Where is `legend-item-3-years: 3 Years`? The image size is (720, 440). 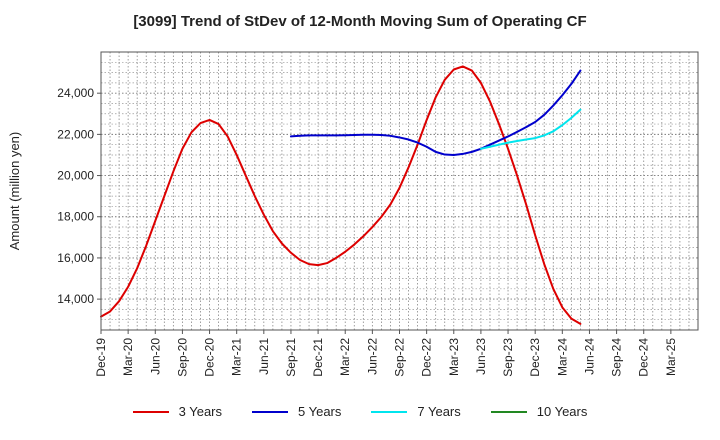
legend-item-3-years: 3 Years is located at coordinates (177, 411).